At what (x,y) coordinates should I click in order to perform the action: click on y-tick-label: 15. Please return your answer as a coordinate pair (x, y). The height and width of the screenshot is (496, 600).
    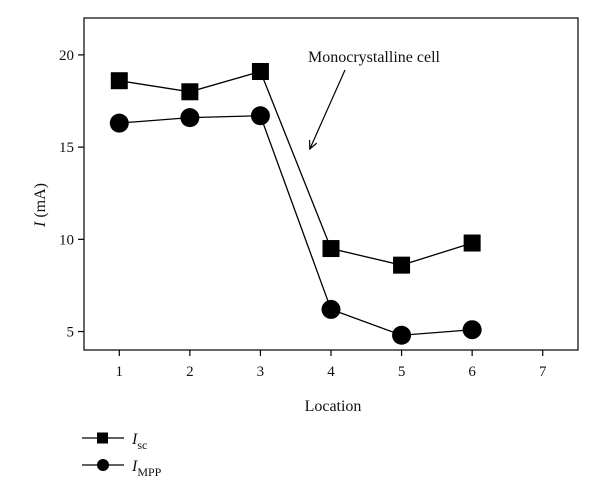
    Looking at the image, I should click on (66, 148).